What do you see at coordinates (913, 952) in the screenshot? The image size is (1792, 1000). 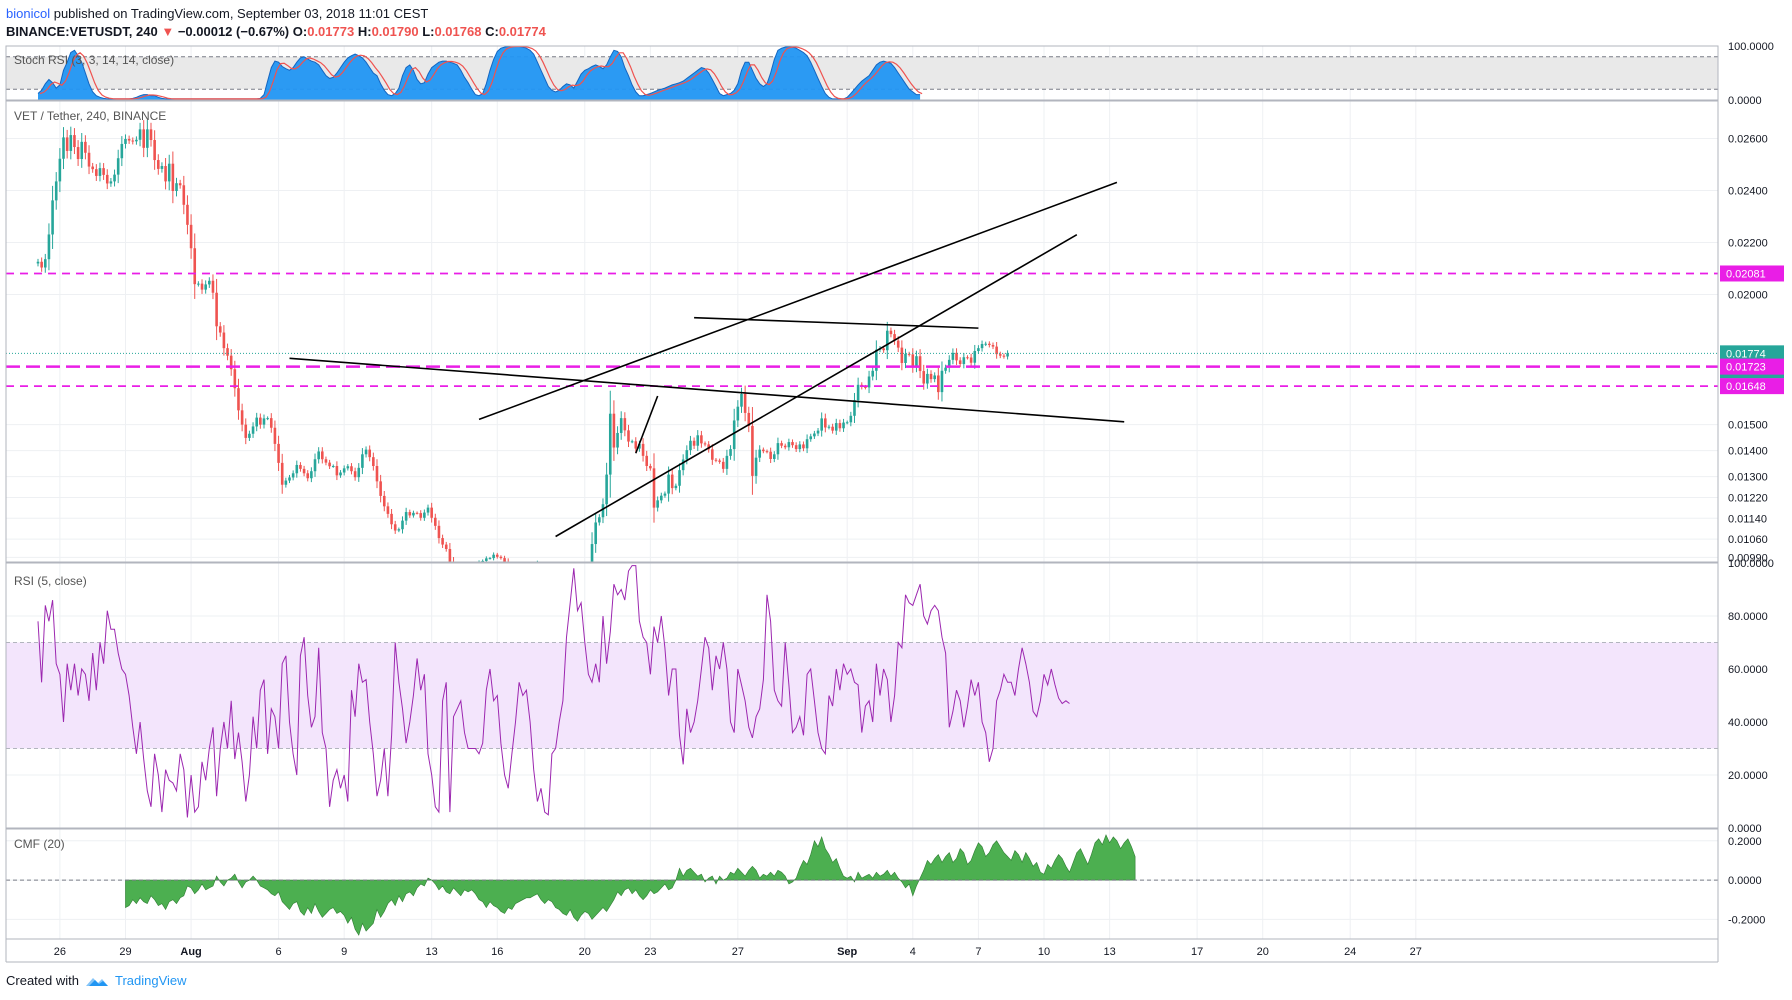 I see `x-tick-label: 4` at bounding box center [913, 952].